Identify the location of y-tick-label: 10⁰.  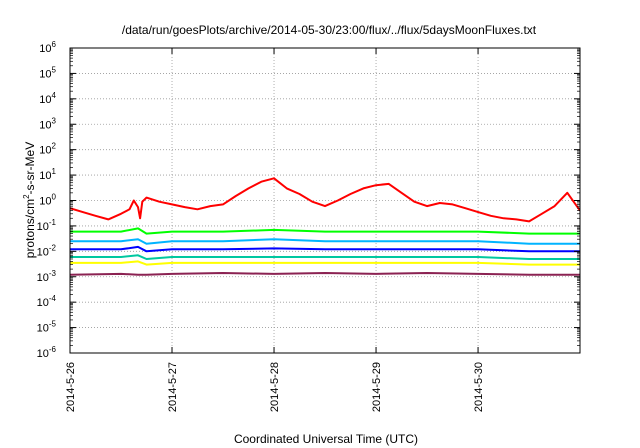
(47, 200).